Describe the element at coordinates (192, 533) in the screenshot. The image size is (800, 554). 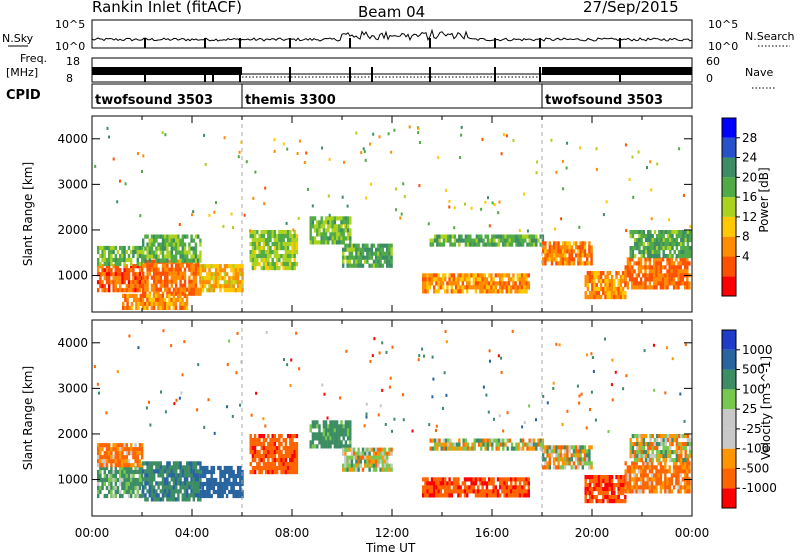
I see `x-tick-label: 04:00` at that location.